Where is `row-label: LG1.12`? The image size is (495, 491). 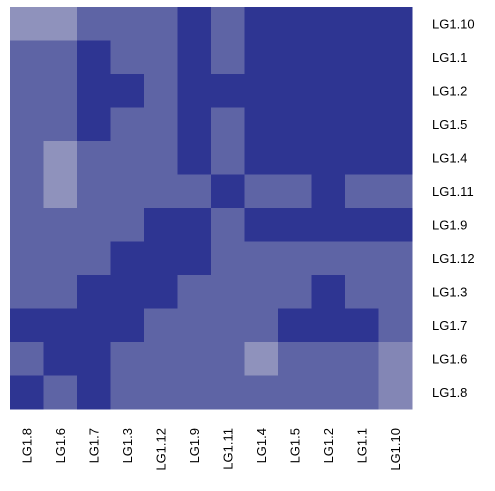
row-label: LG1.12 is located at coordinates (453, 258).